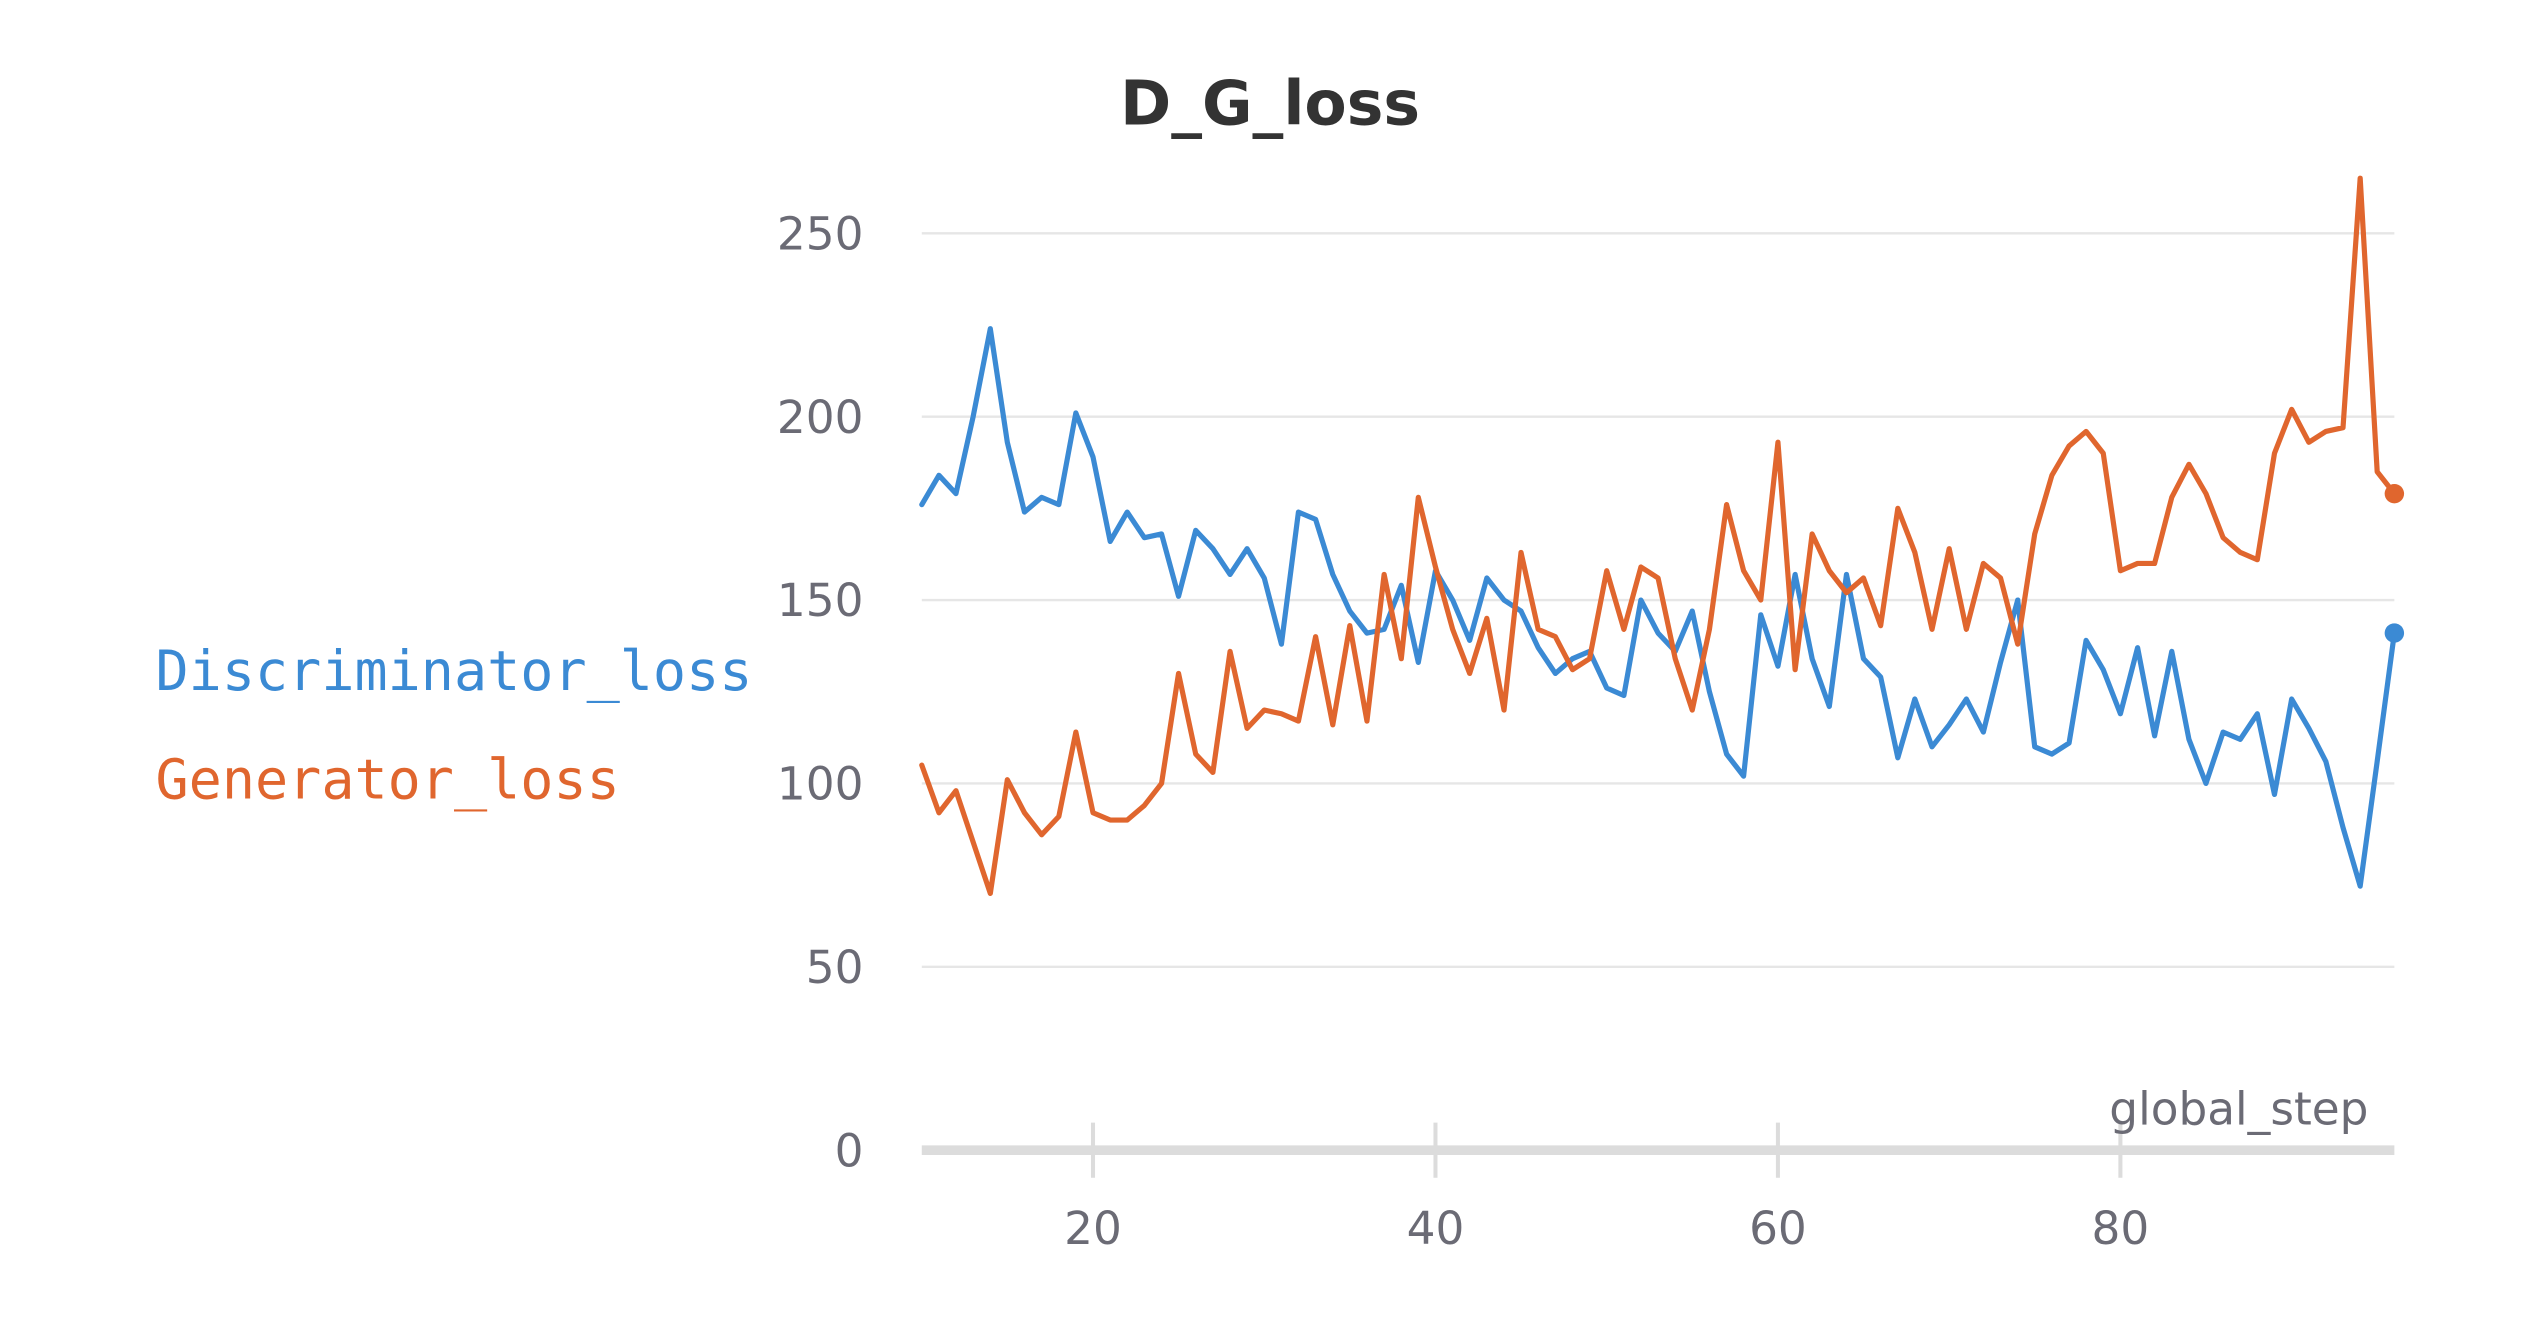 The image size is (2528, 1328). Describe the element at coordinates (835, 967) in the screenshot. I see `y-tick-label-50: 50` at that location.